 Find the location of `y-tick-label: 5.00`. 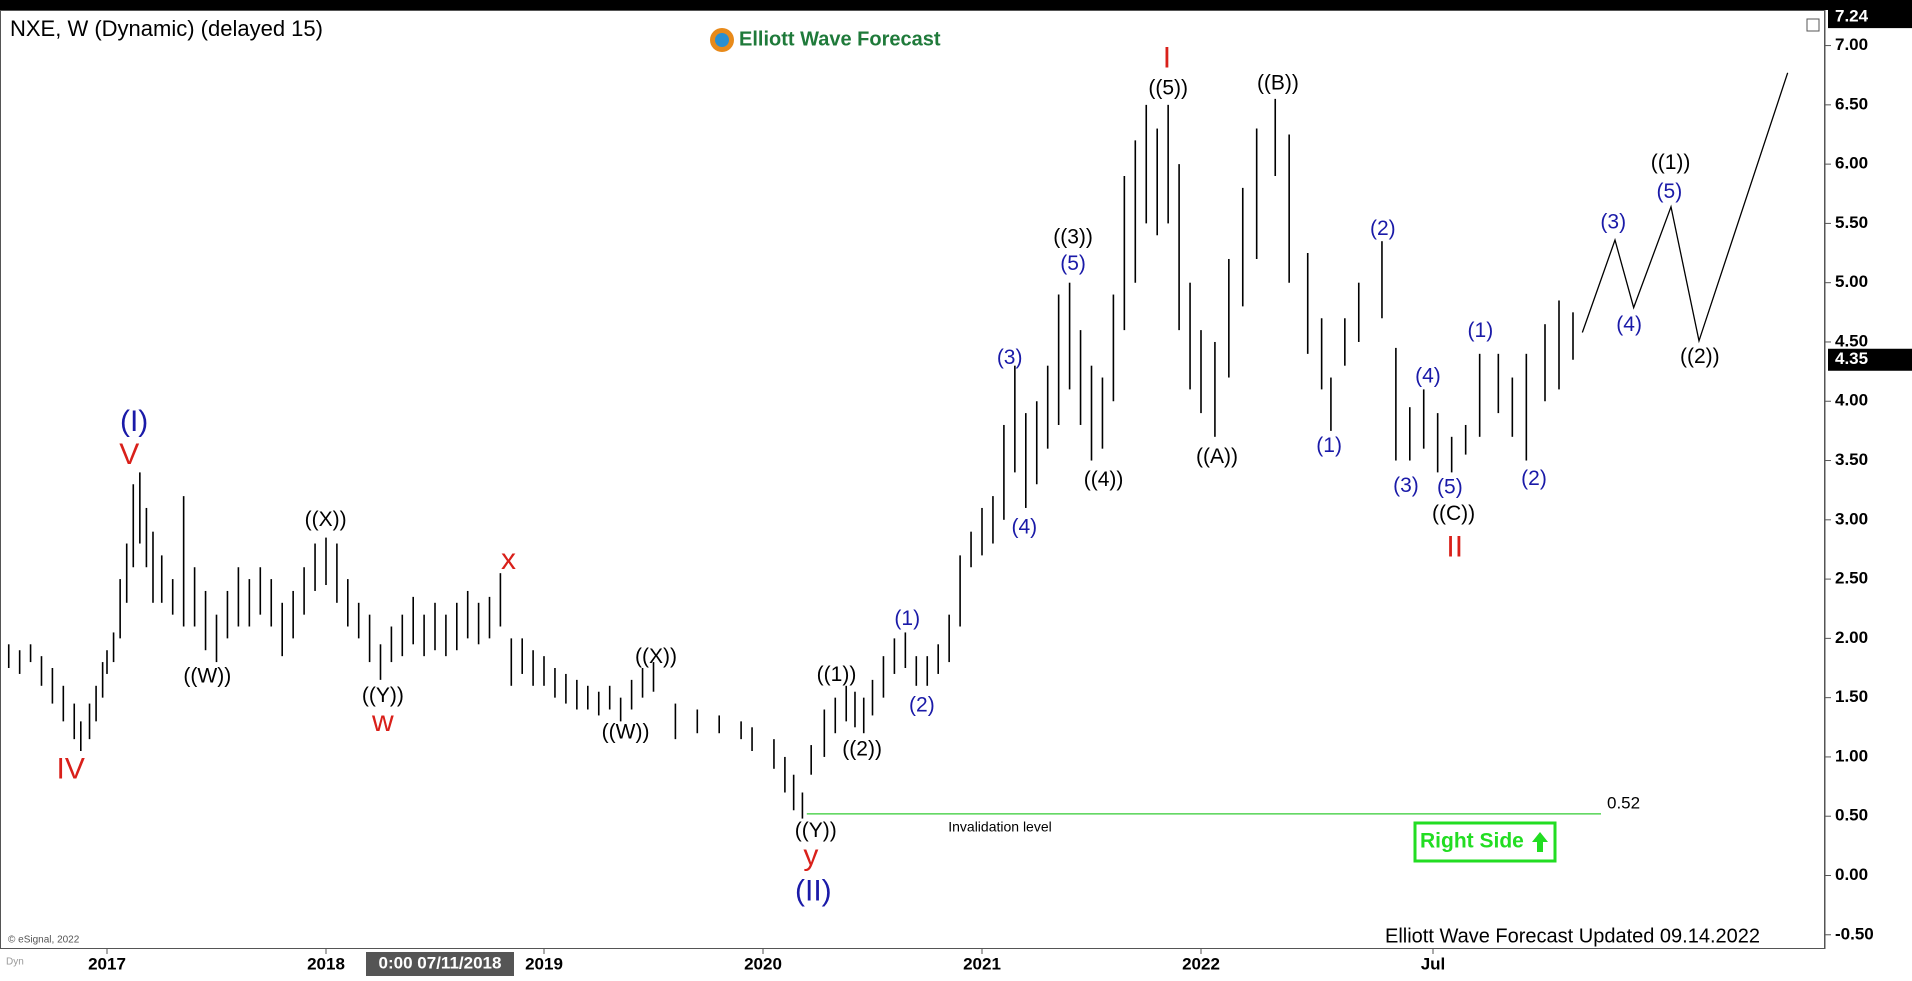

y-tick-label: 5.00 is located at coordinates (1851, 281).